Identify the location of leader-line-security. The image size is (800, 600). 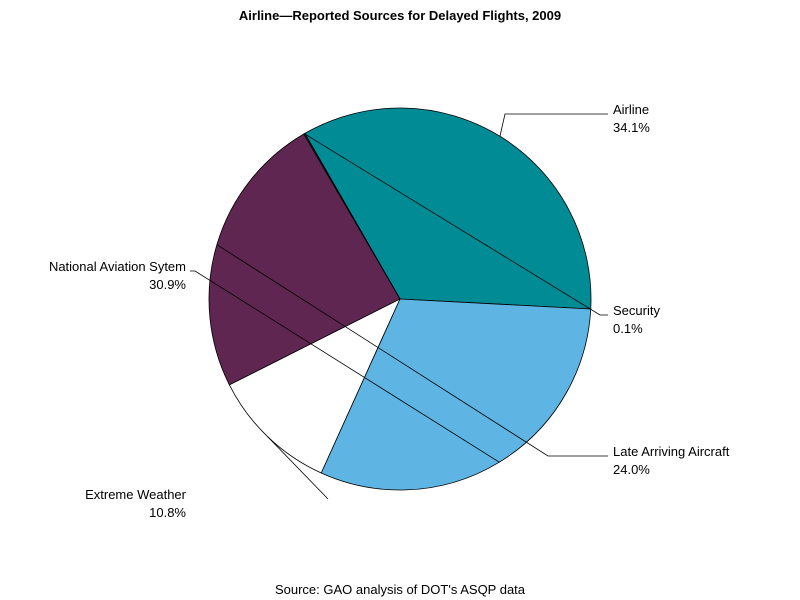
(456, 224).